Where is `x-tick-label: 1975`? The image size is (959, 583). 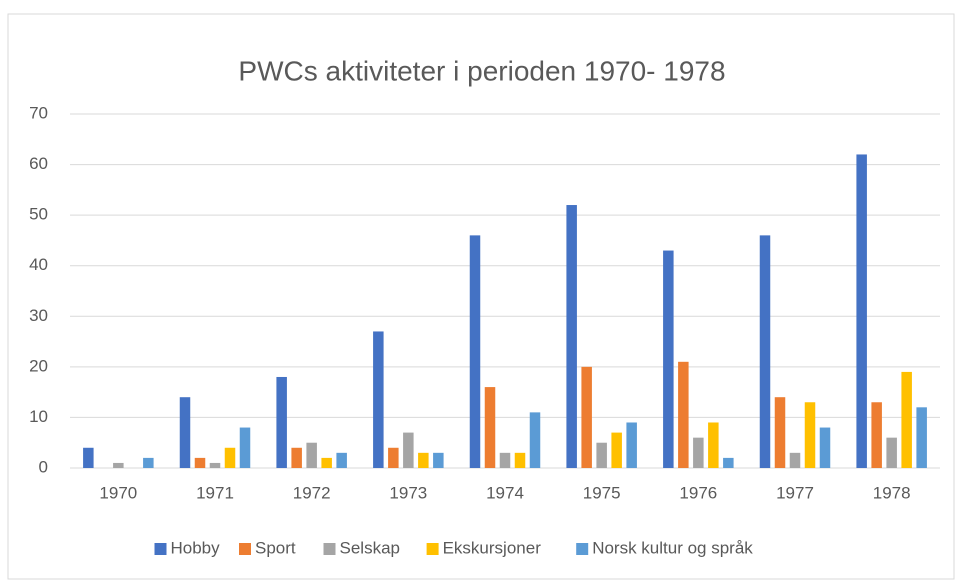 x-tick-label: 1975 is located at coordinates (602, 492).